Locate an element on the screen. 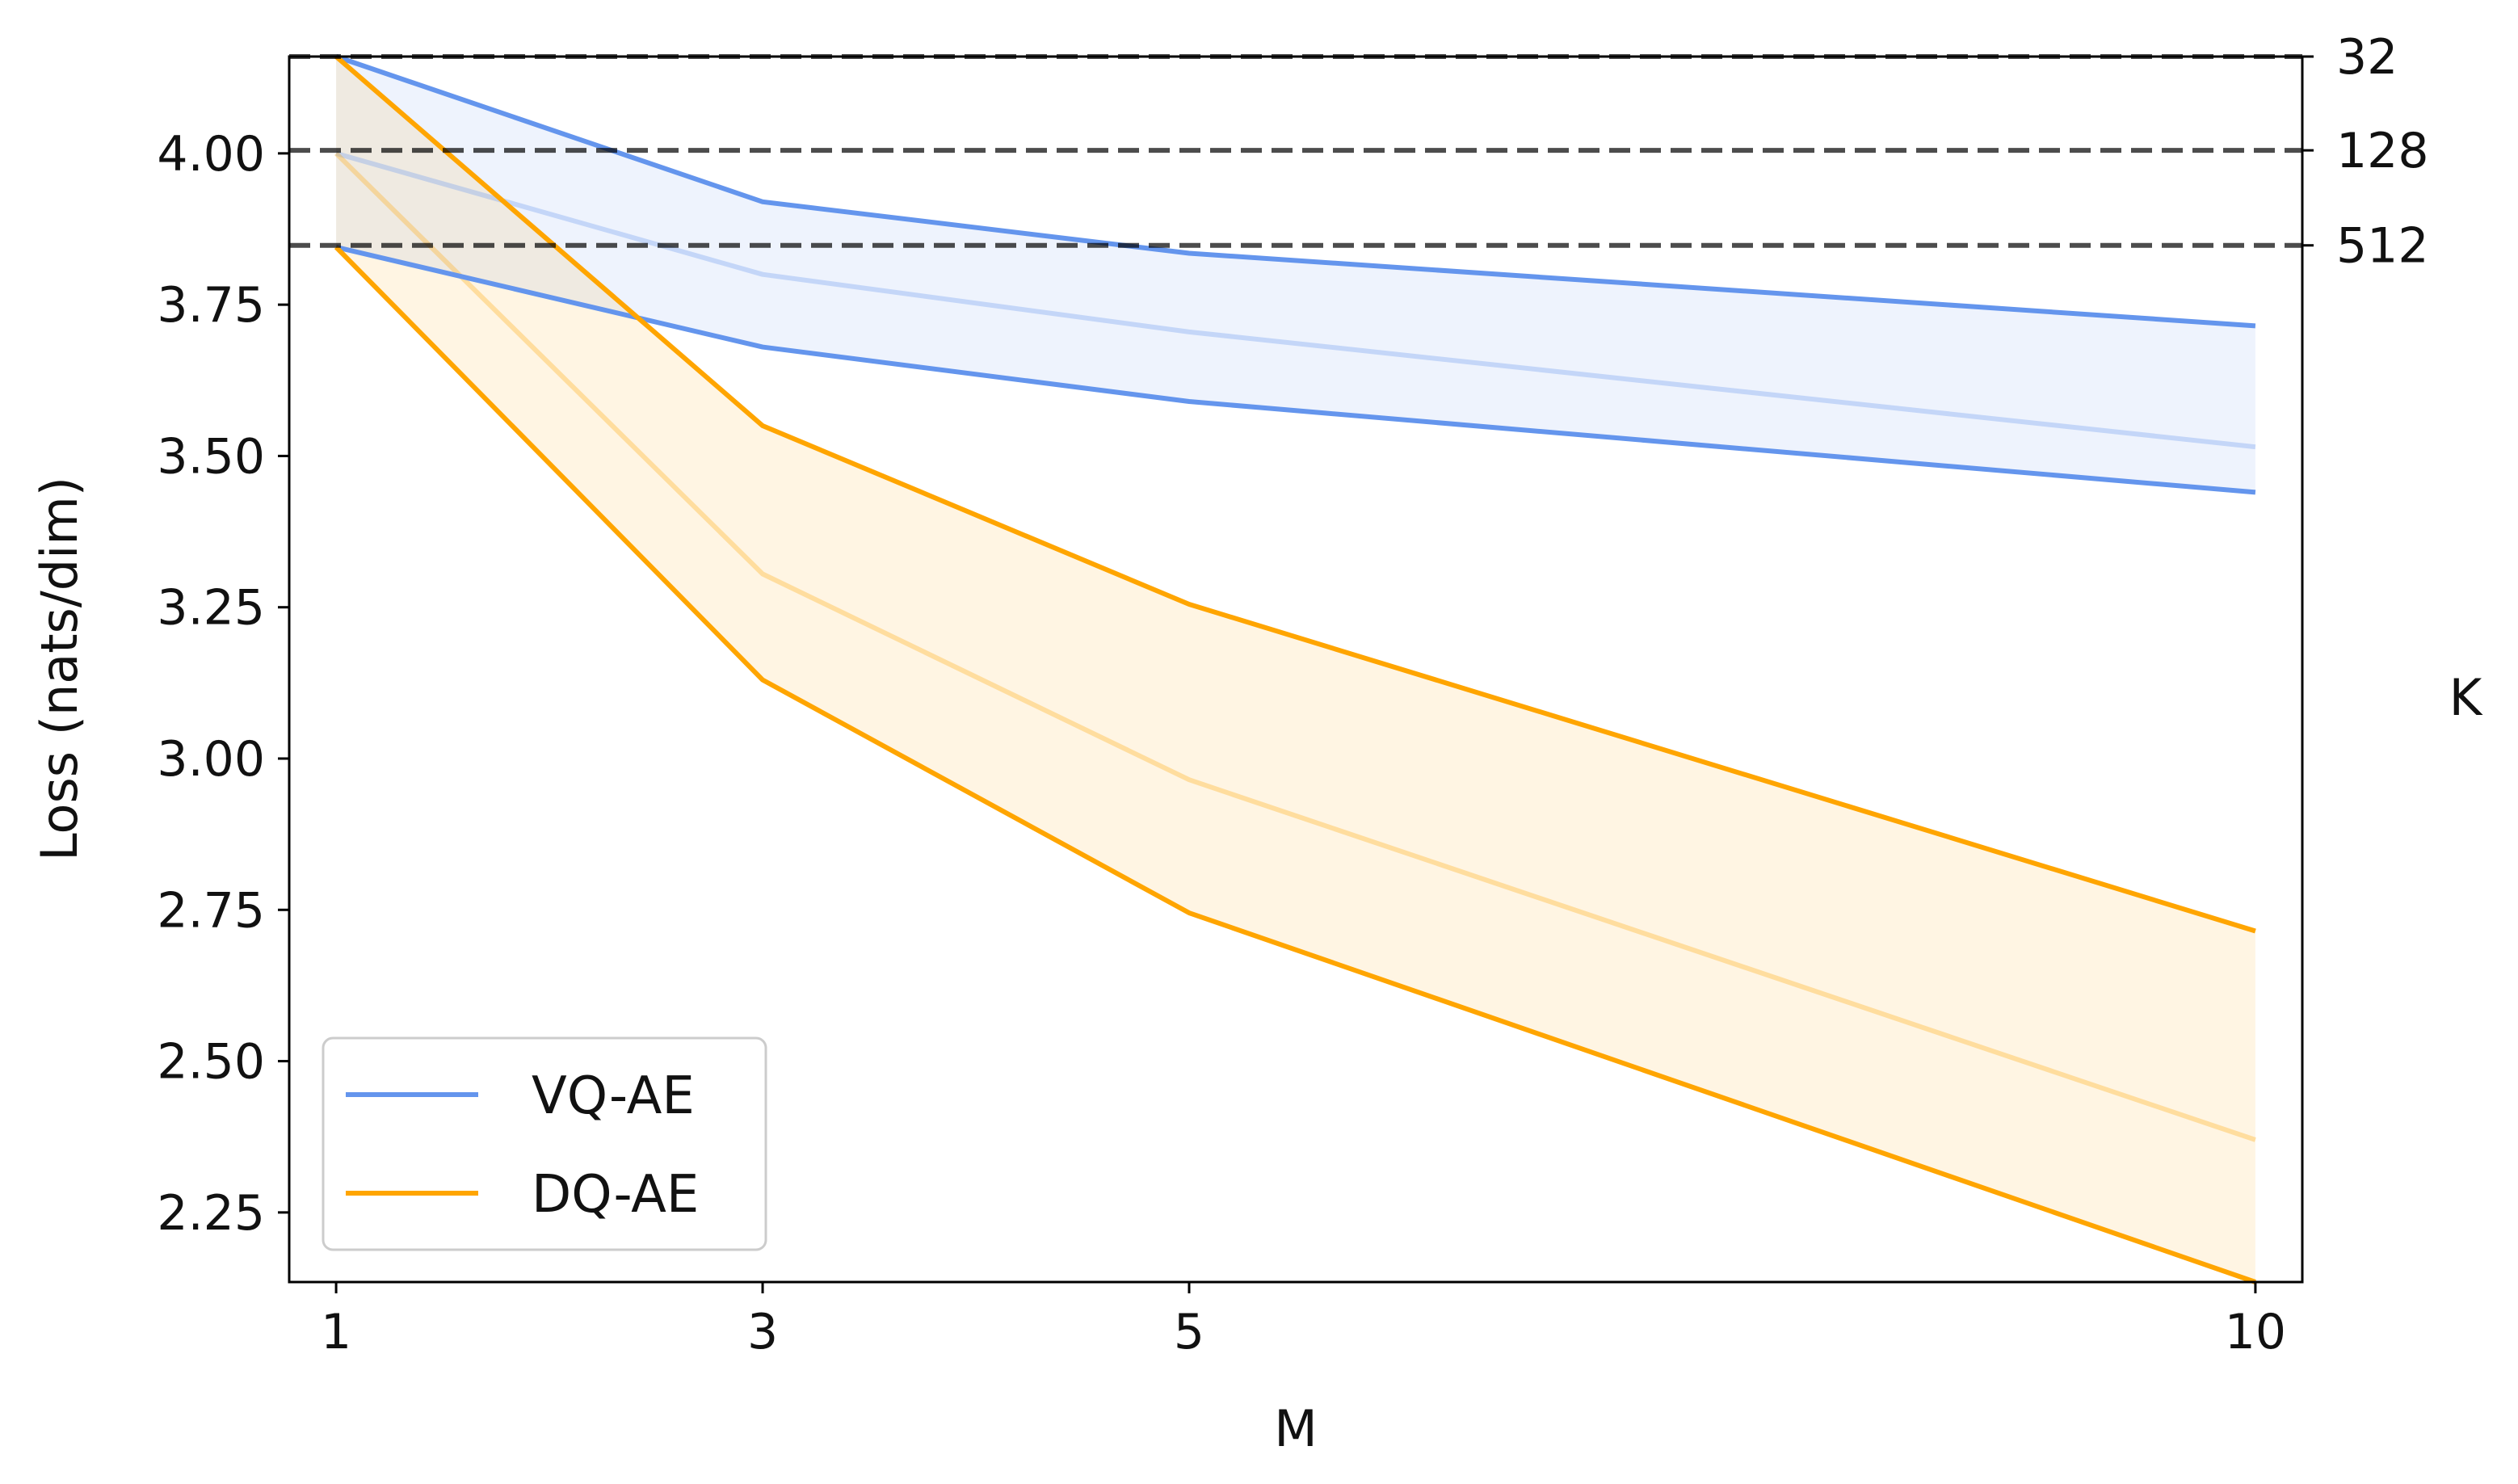  secondary-y-tick-label: 512 is located at coordinates (2382, 246).